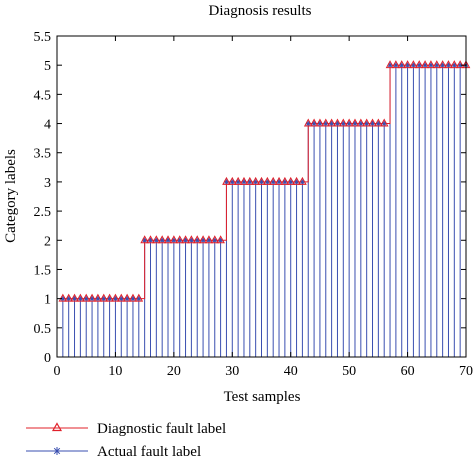 This screenshot has width=474, height=462. I want to click on x-axis-label: Test samples, so click(262, 397).